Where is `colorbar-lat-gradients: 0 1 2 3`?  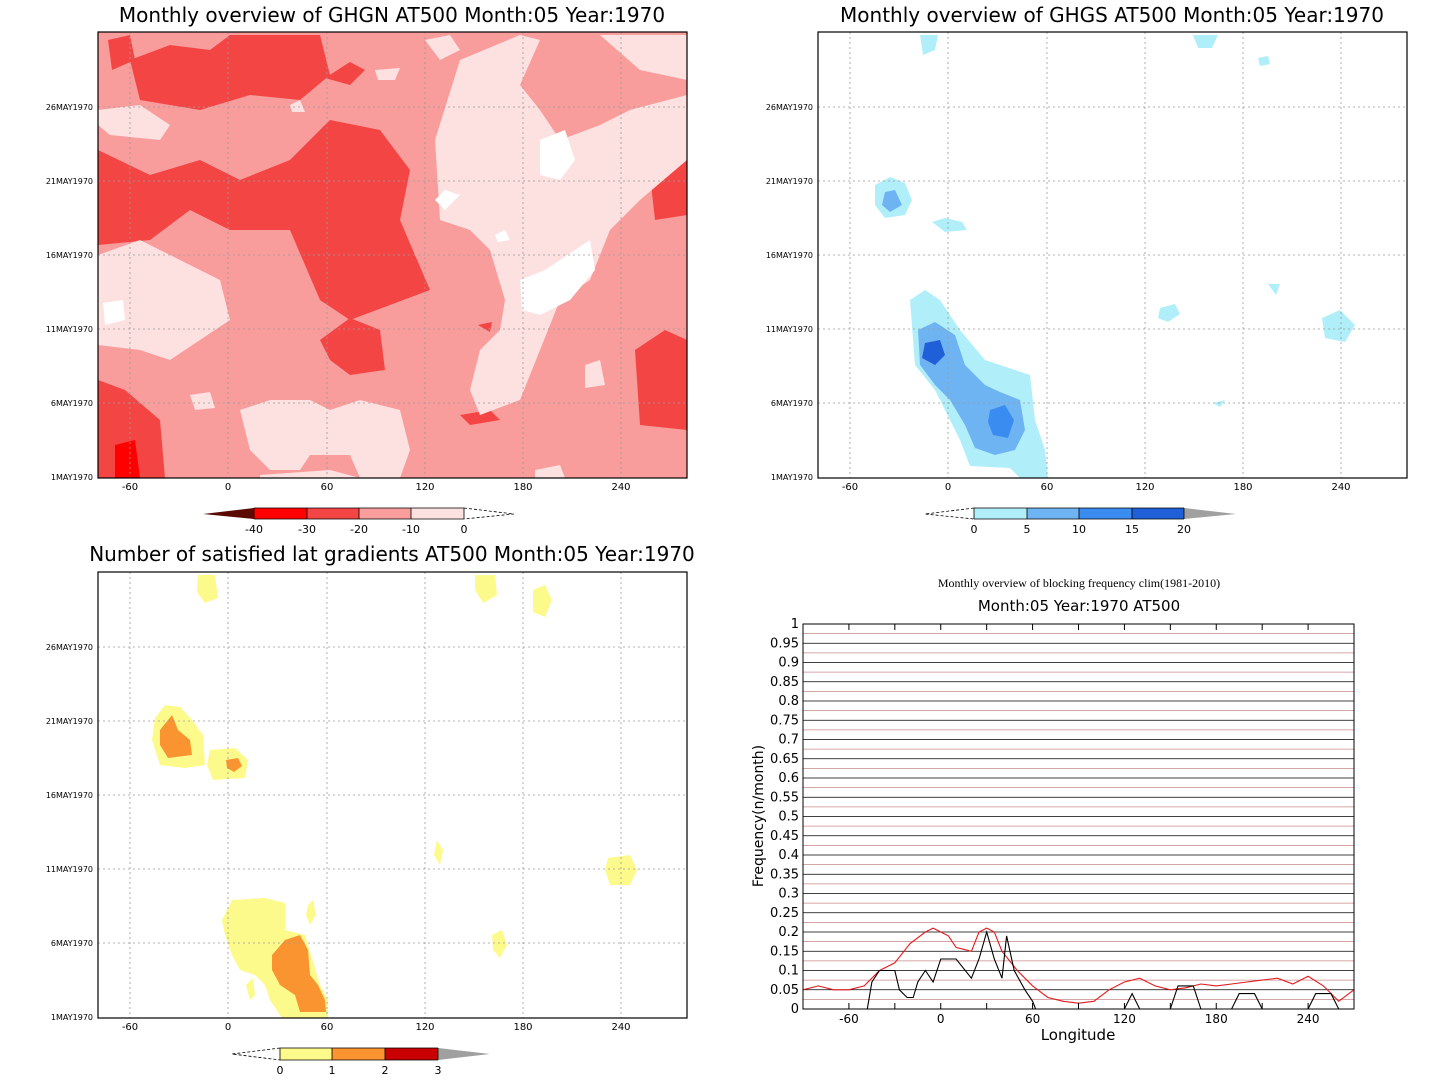
colorbar-lat-gradients: 0 1 2 3 is located at coordinates (360, 1062).